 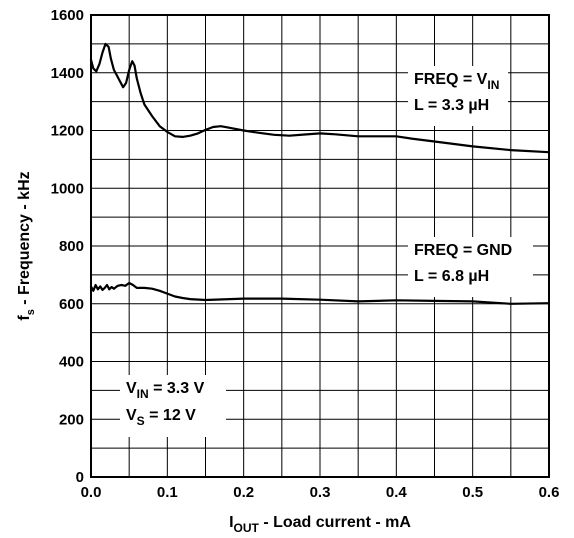 What do you see at coordinates (165, 390) in the screenshot?
I see `conditions-label-line-1: VIN = 3.3 V` at bounding box center [165, 390].